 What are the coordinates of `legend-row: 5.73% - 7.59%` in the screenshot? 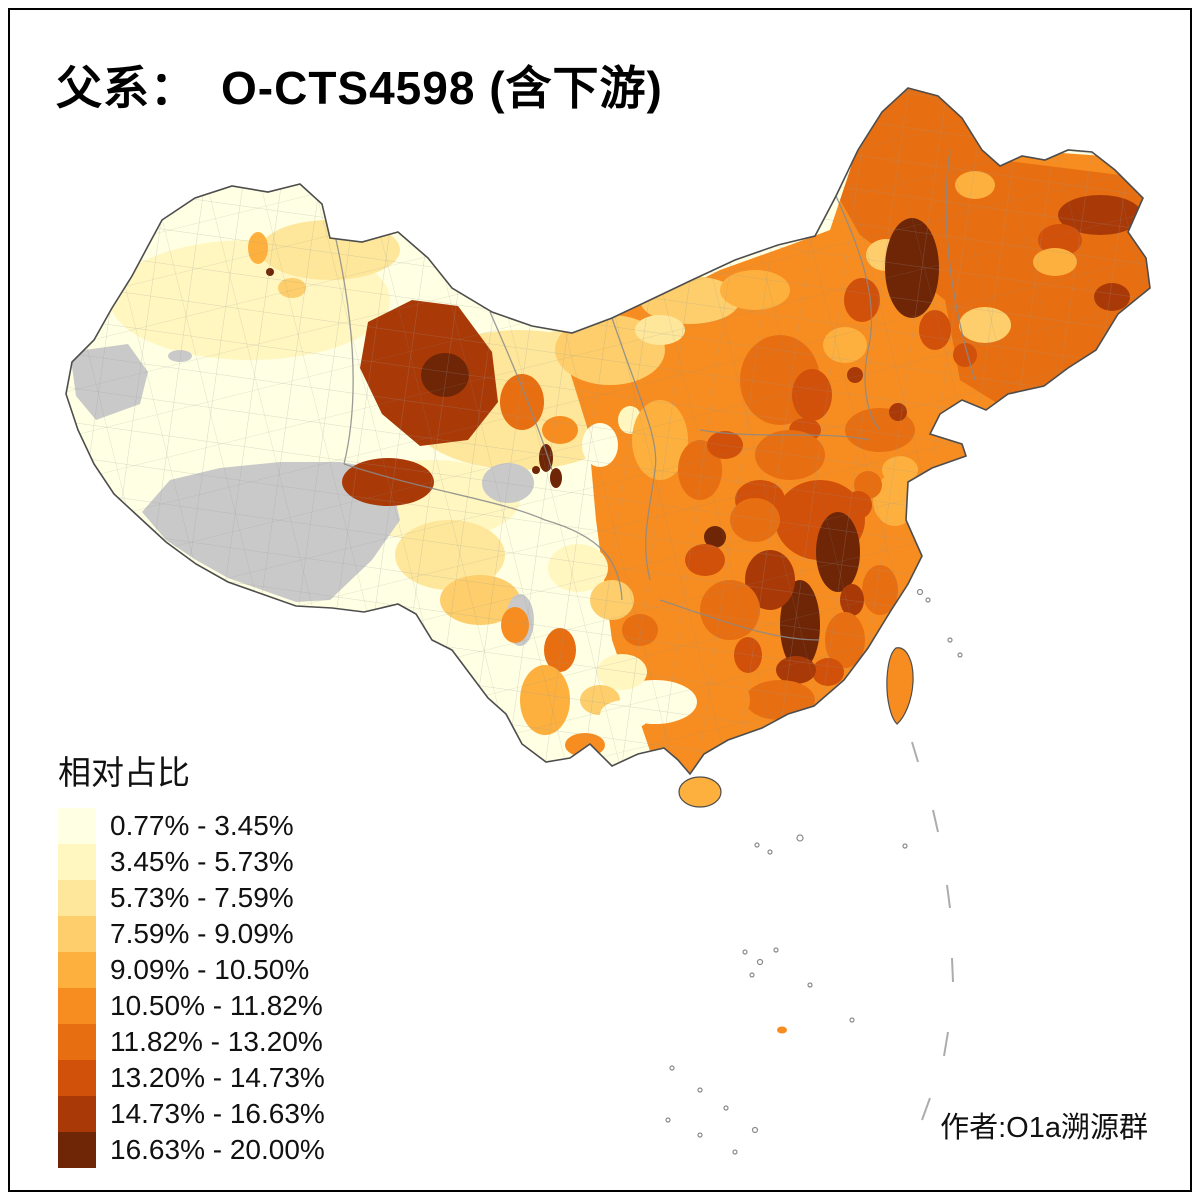 It's located at (191, 898).